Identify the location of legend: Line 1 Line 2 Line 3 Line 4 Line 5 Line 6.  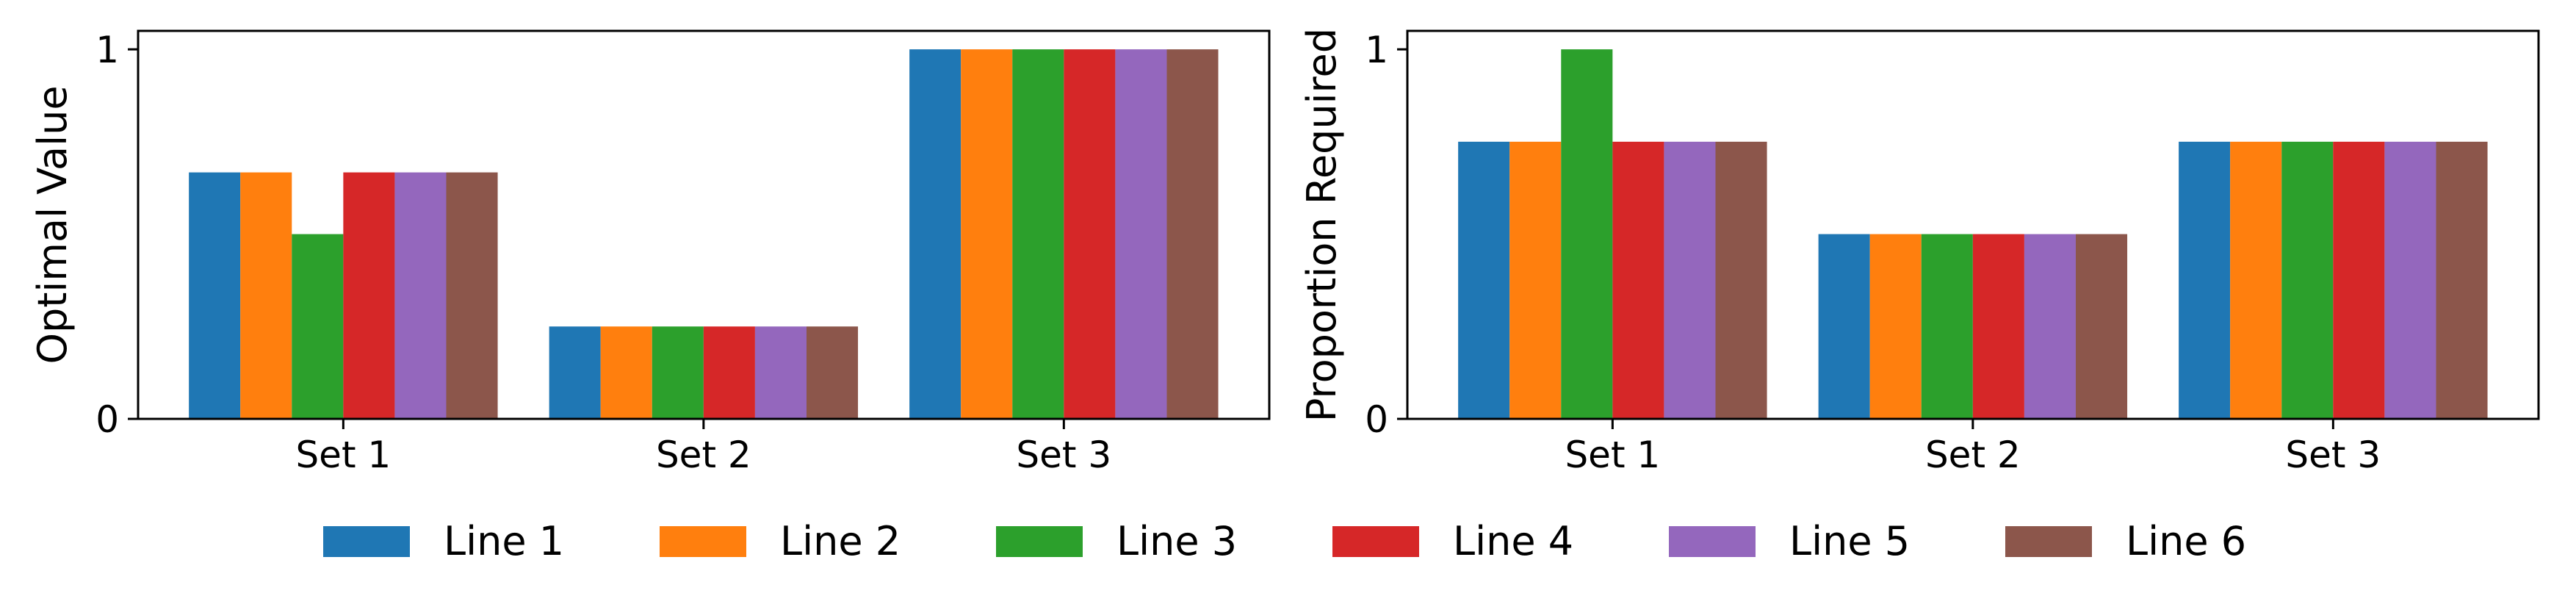
(1284, 541).